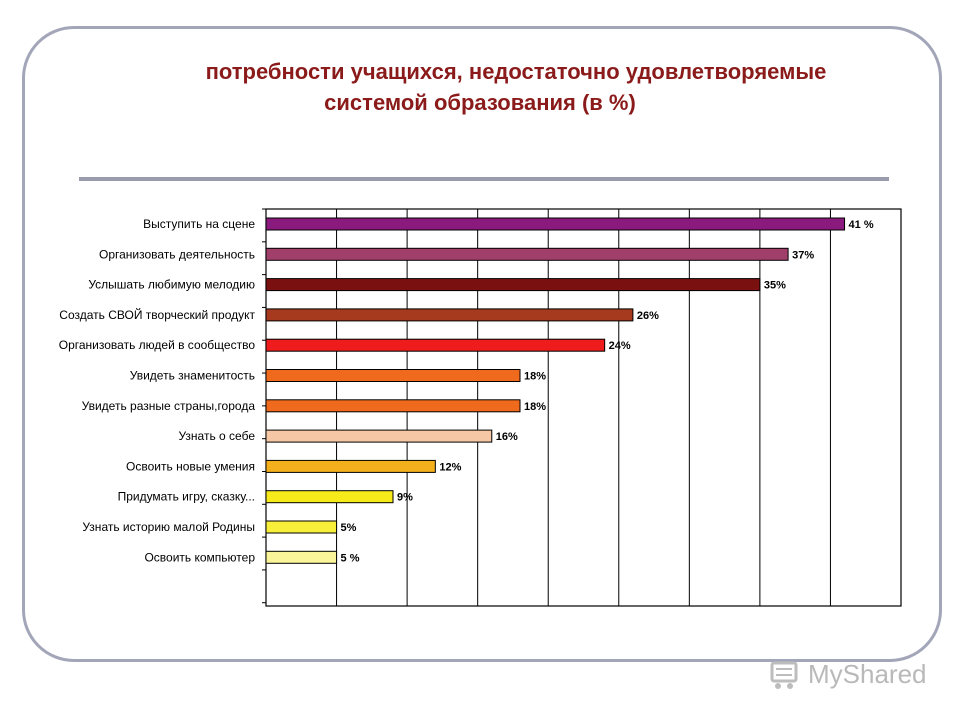 Image resolution: width=960 pixels, height=720 pixels. I want to click on category-label: Увидеть разные страны,города, so click(169, 406).